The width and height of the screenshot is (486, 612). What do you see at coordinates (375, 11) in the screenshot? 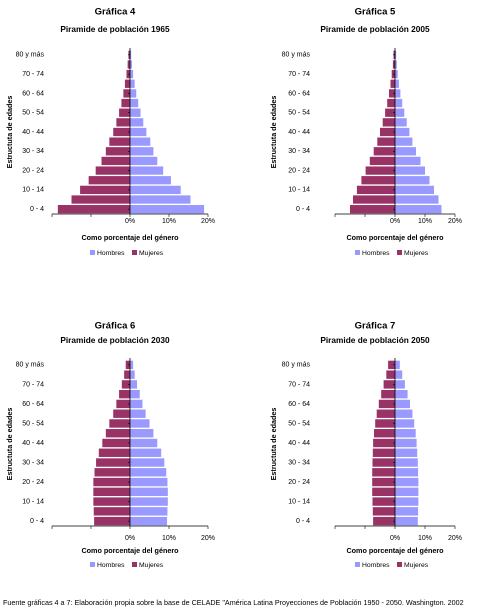
I see `chart-heading: Gráfica 5` at bounding box center [375, 11].